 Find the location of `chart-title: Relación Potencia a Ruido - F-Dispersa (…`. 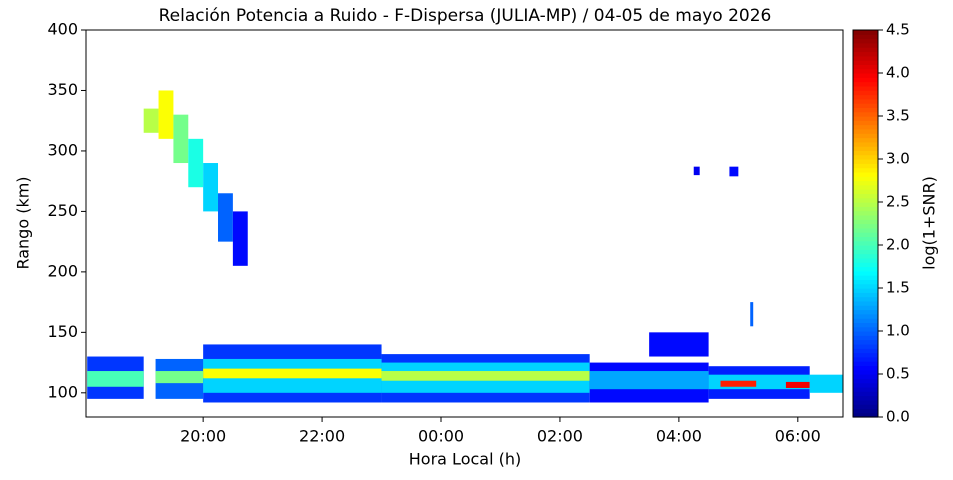

chart-title: Relación Potencia a Ruido - F-Dispersa (… is located at coordinates (465, 16).